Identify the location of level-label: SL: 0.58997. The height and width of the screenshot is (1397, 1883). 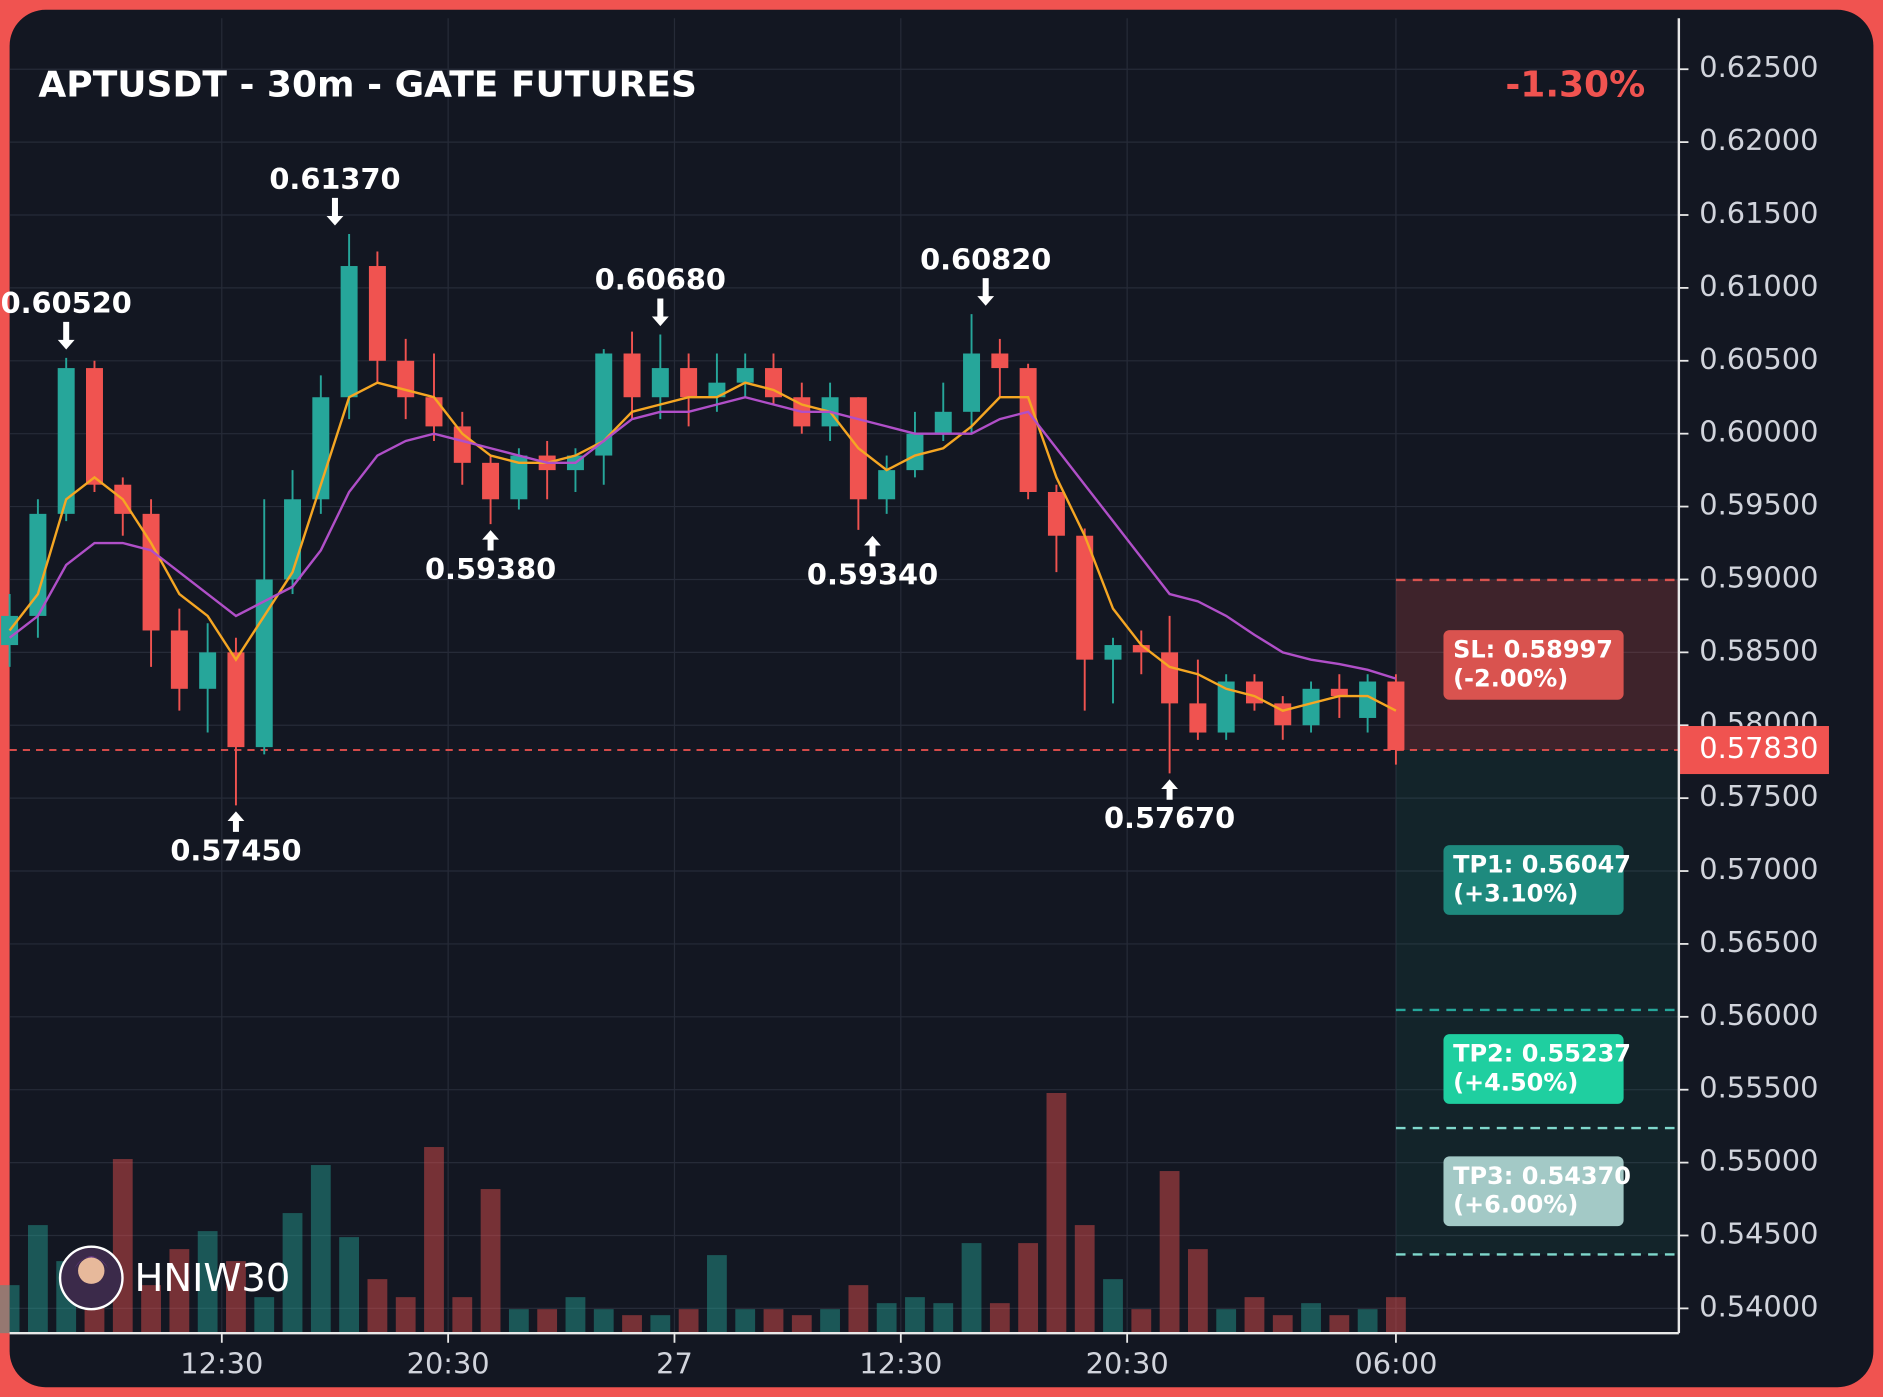
(1533, 650).